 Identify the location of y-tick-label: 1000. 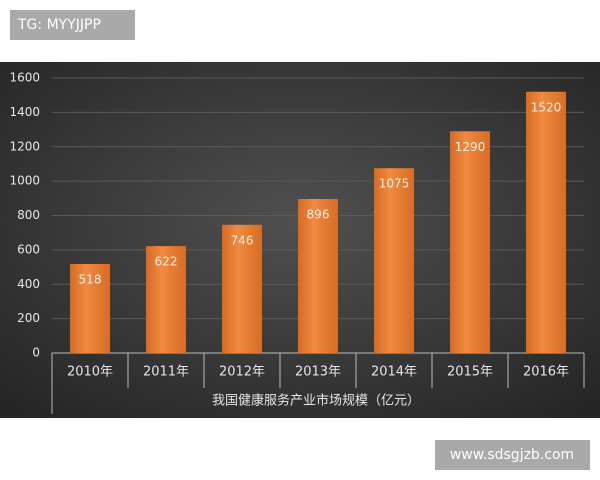
(24, 181).